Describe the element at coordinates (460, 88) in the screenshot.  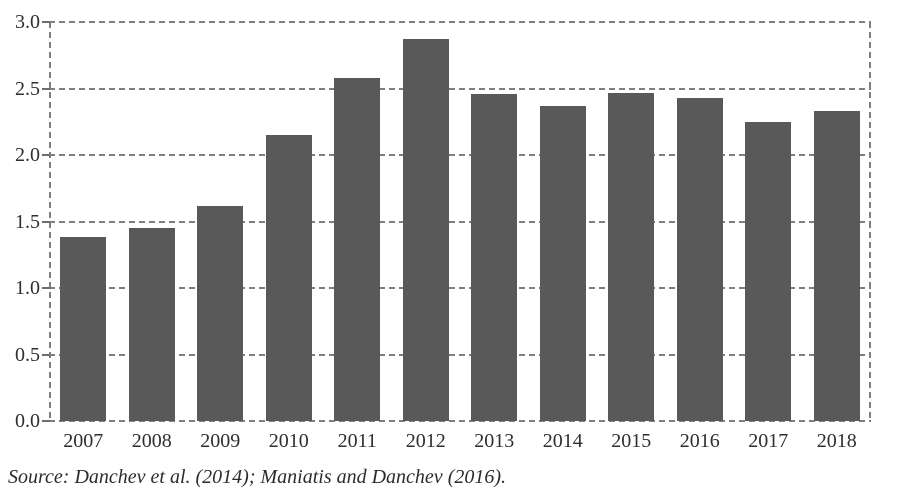
I see `gridline-2.5` at that location.